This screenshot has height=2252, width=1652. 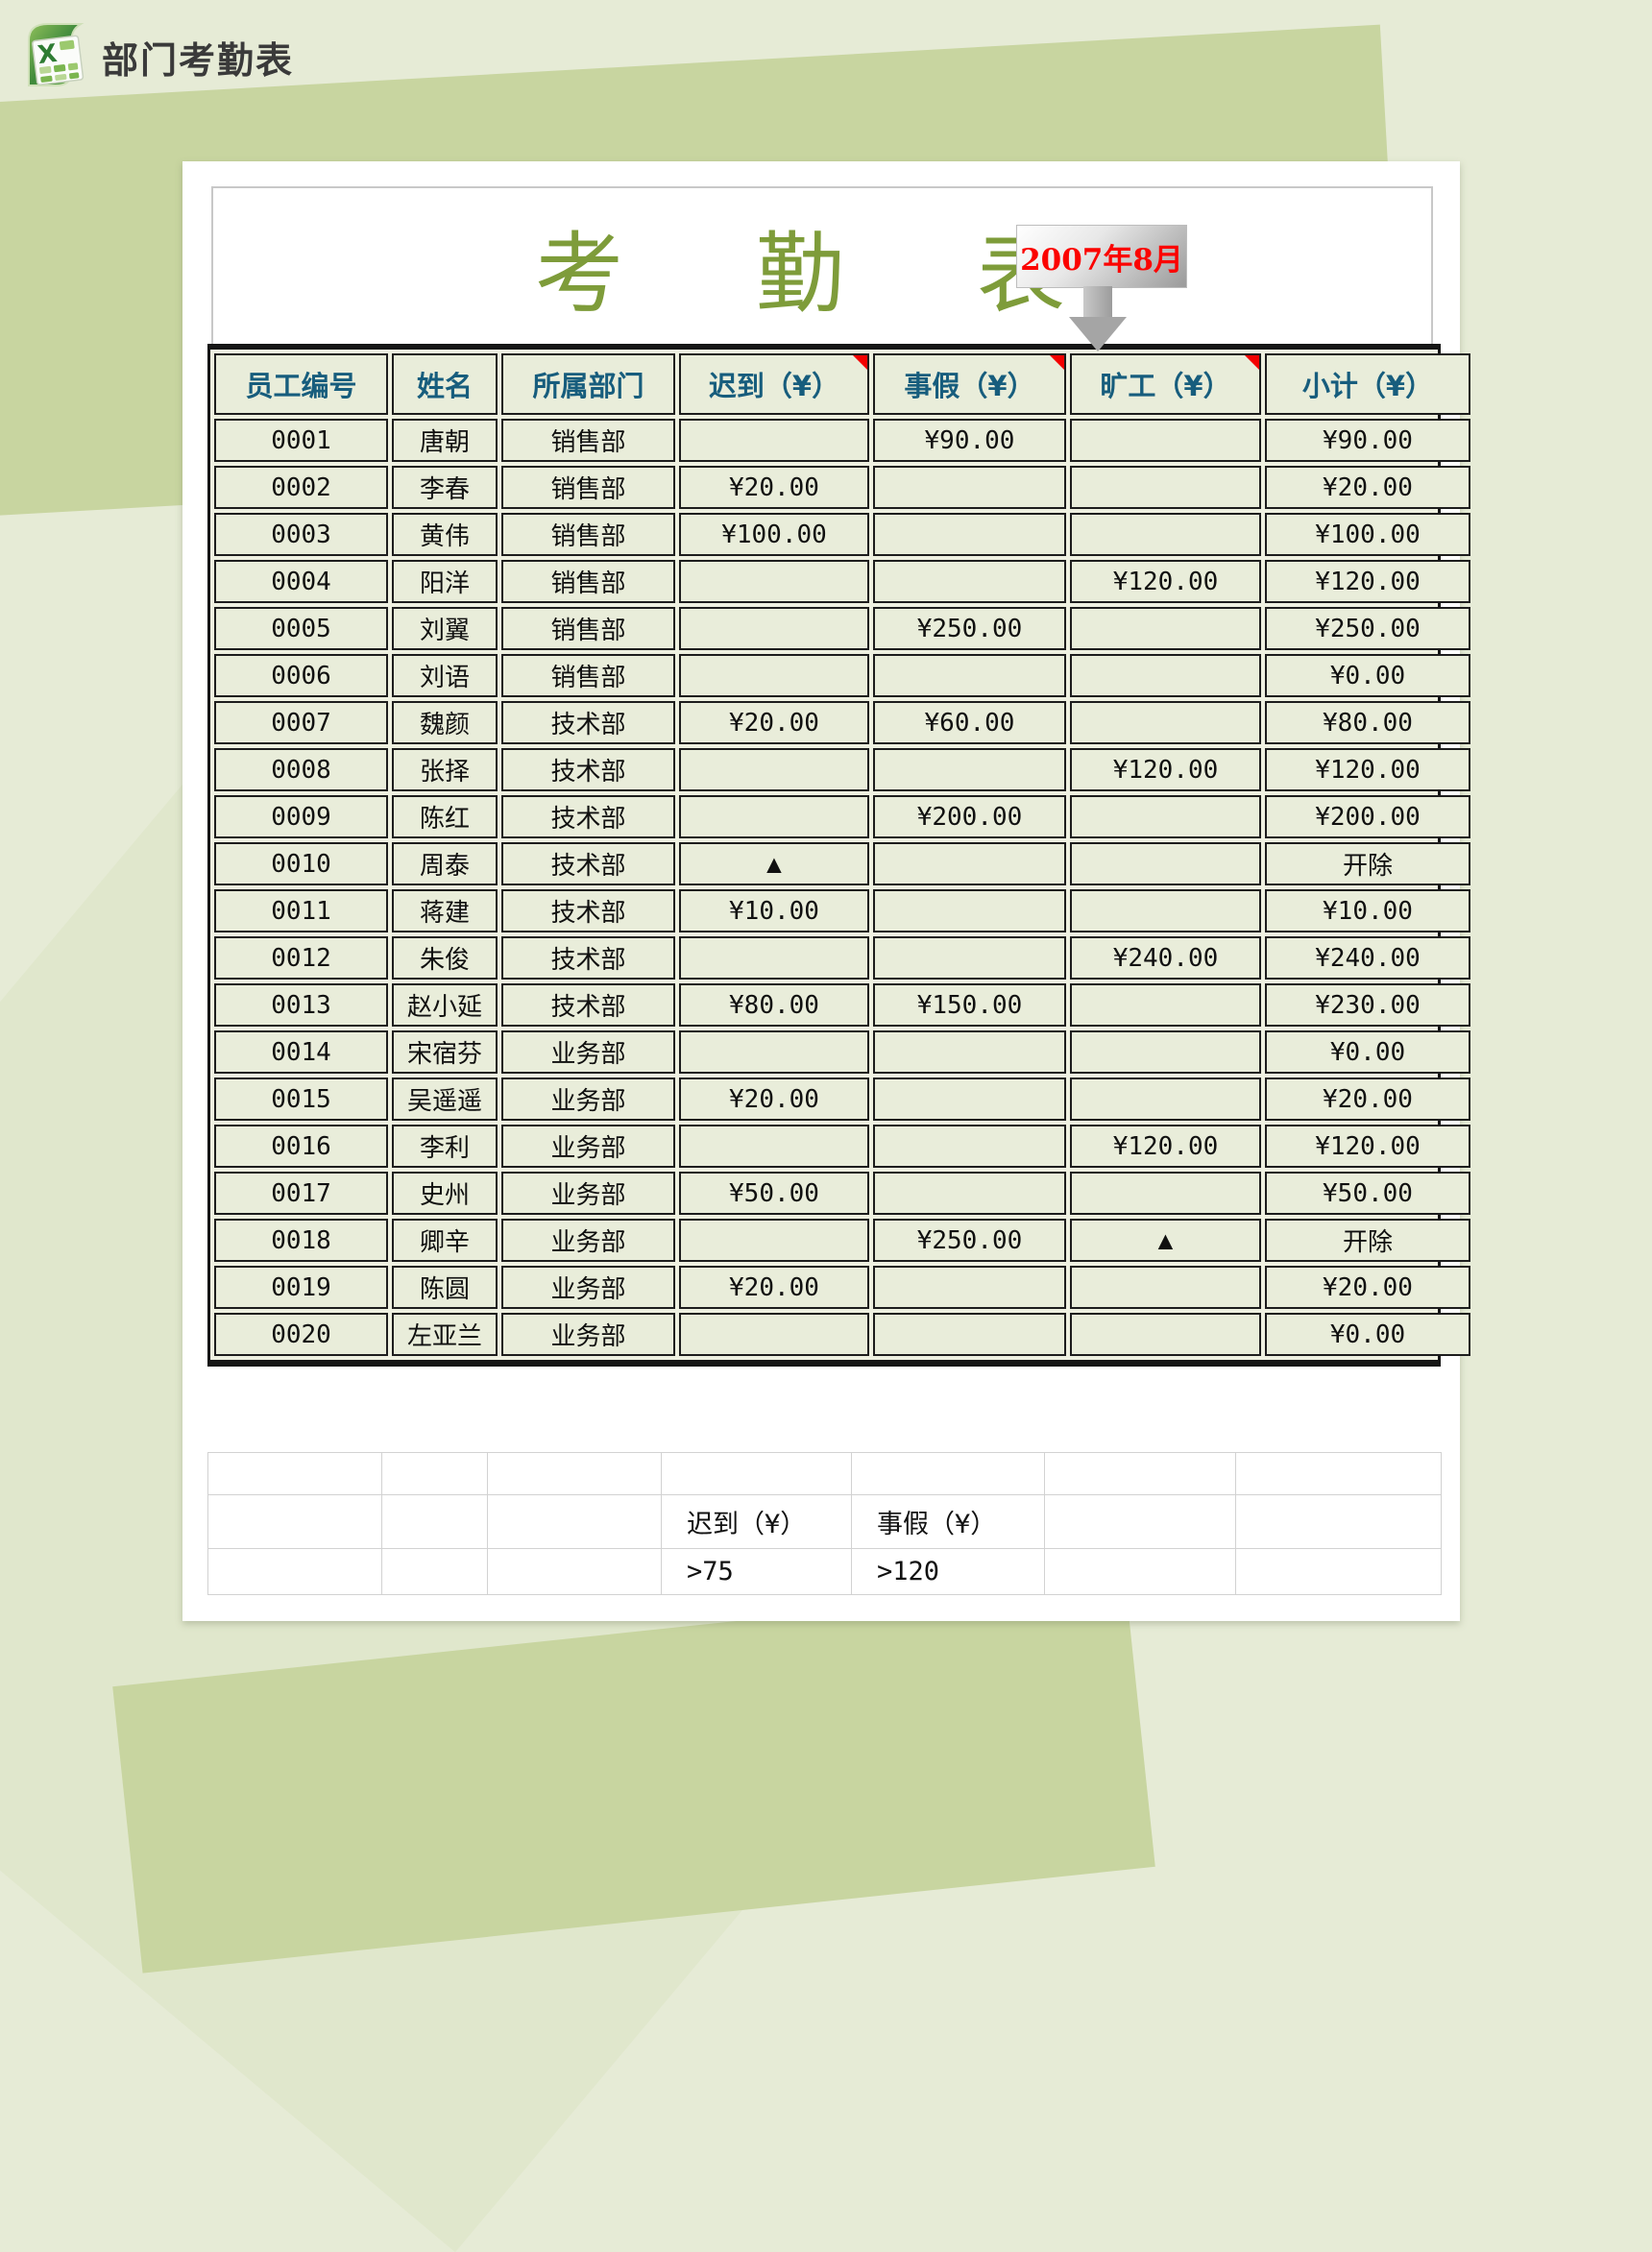 I want to click on table-cell: 刘语, so click(x=445, y=675).